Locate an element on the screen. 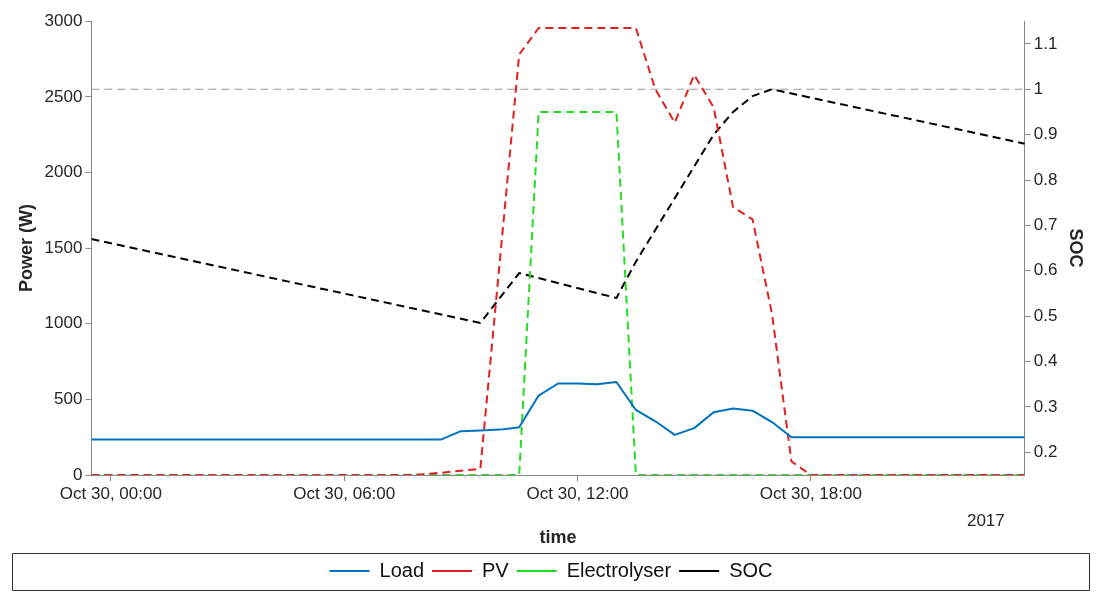 This screenshot has height=599, width=1102. y2-tick-label: 0.8 is located at coordinates (1045, 179).